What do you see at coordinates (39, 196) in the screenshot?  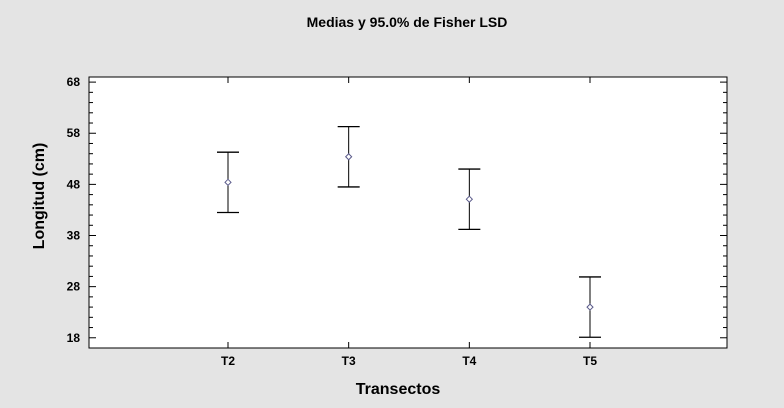 I see `y-axis-label: Longitud (cm)` at bounding box center [39, 196].